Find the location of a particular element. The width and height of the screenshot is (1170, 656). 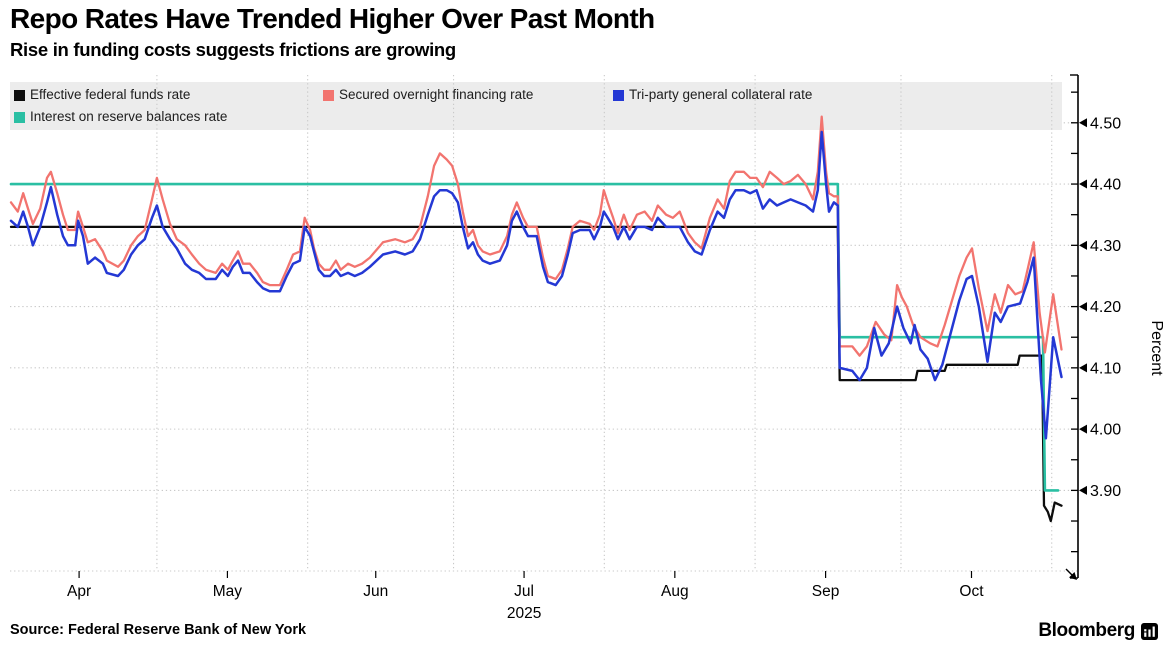

legend-item-2: Secured overnight financing rate is located at coordinates (428, 95).